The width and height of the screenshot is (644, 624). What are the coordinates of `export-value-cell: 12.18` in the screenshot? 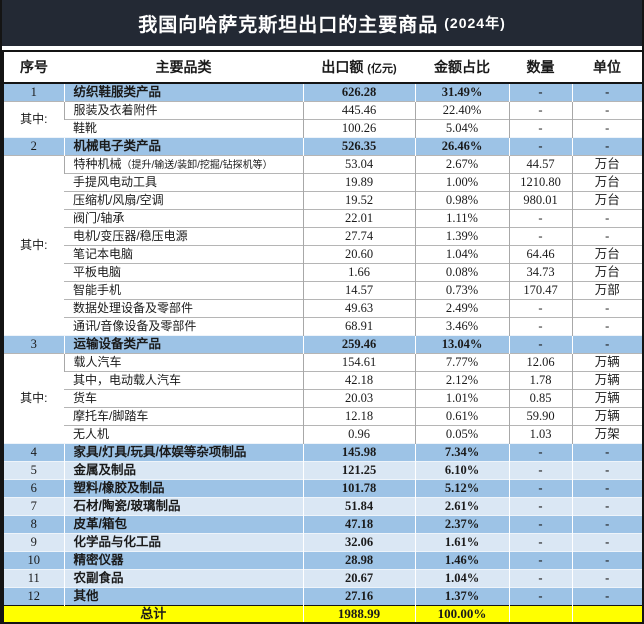 It's located at (358, 415).